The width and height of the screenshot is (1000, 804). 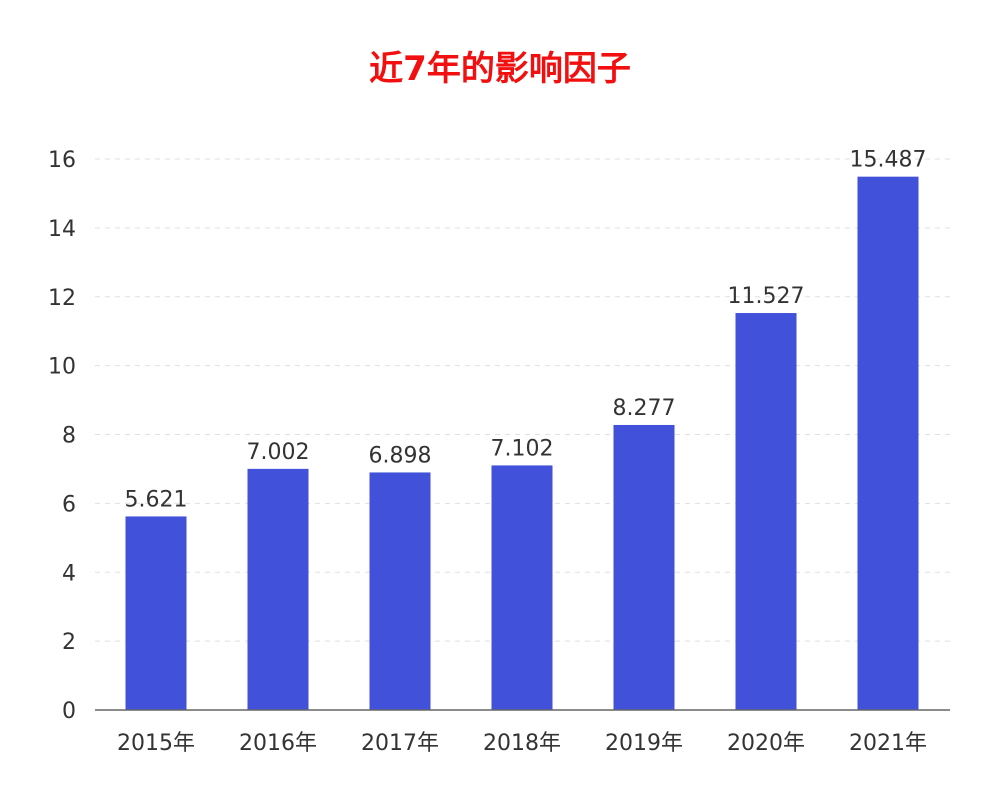 I want to click on y-tick-label: 4, so click(x=69, y=573).